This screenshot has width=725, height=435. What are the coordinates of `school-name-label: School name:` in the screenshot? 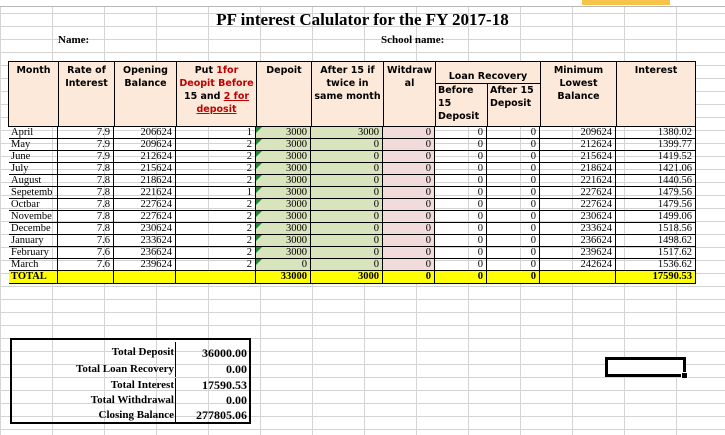 It's located at (413, 40).